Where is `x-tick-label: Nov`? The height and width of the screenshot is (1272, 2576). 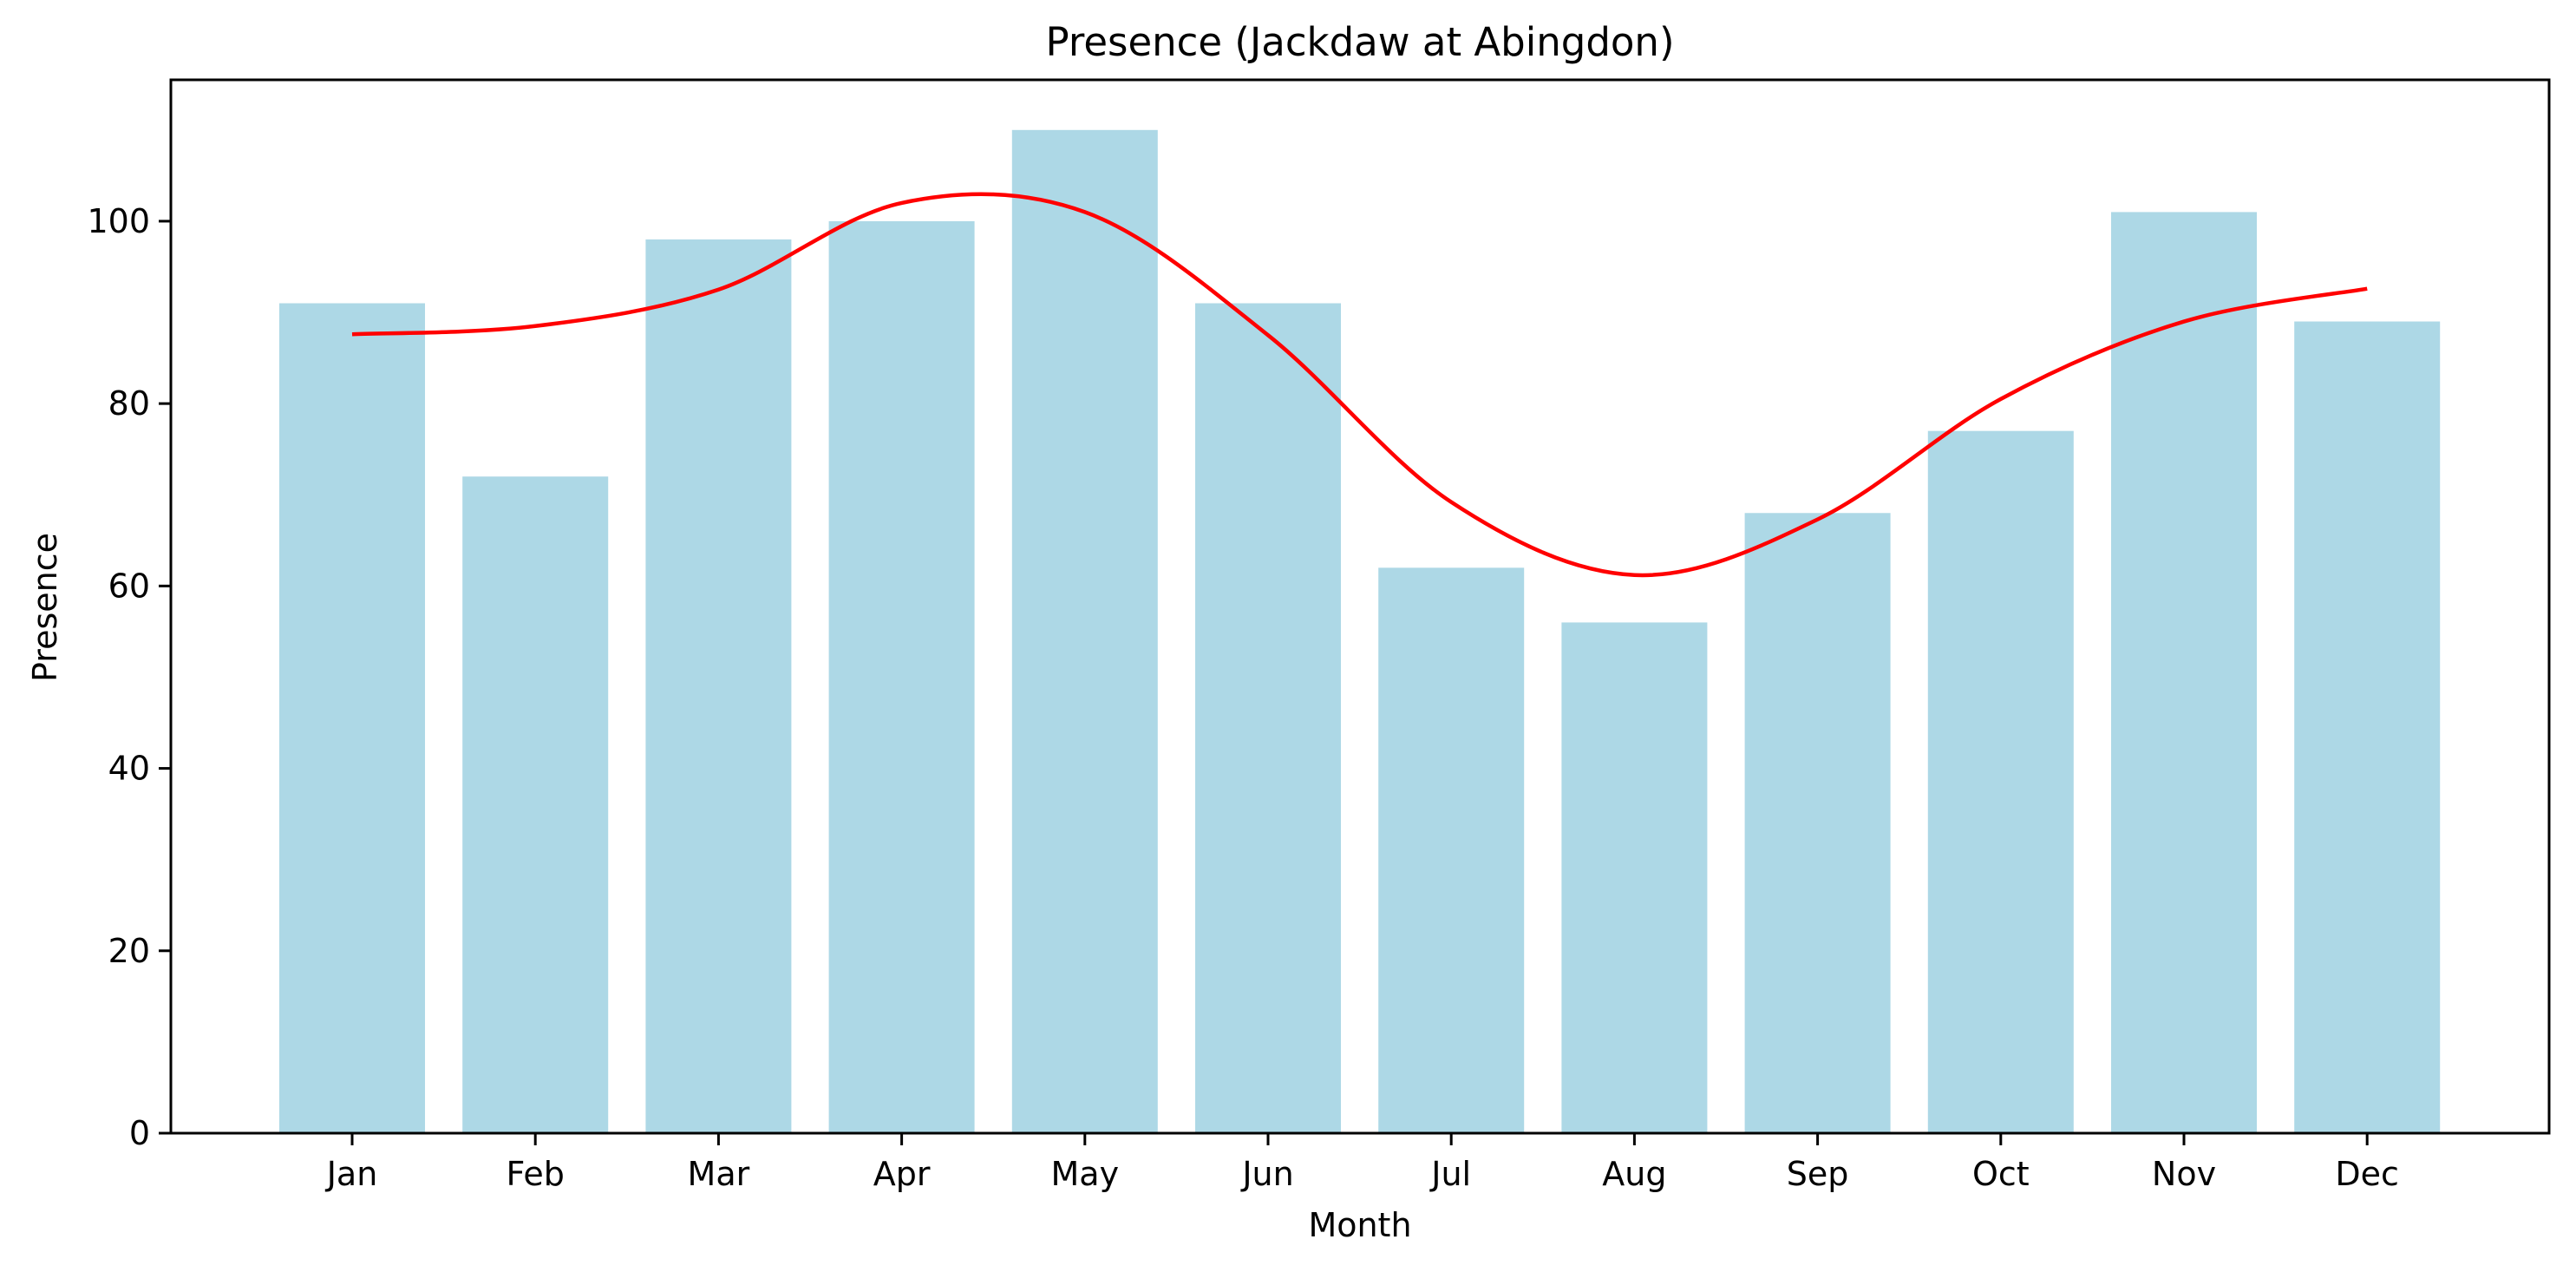 x-tick-label: Nov is located at coordinates (2184, 1174).